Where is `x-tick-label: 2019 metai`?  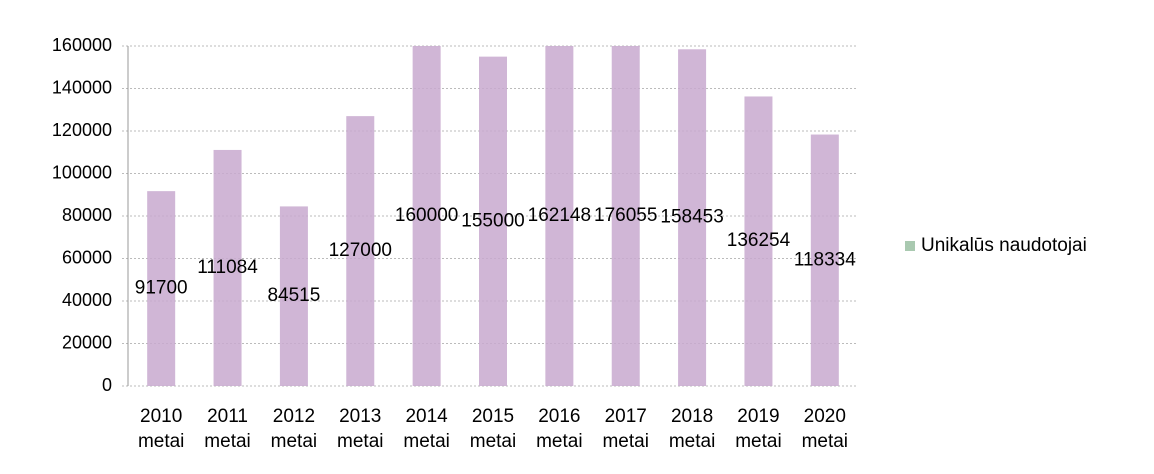
x-tick-label: 2019 metai is located at coordinates (758, 429).